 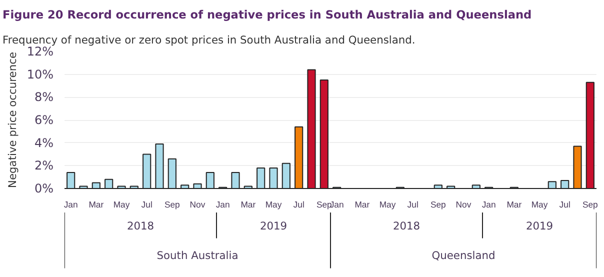 What do you see at coordinates (44, 189) in the screenshot?
I see `y-tick-label: 0%` at bounding box center [44, 189].